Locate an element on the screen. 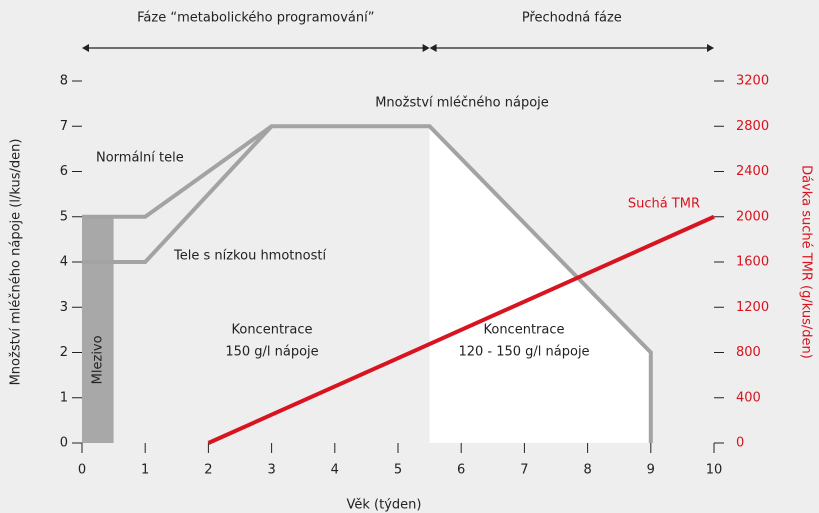  annotation: 150 g/l nápoje is located at coordinates (271, 352).